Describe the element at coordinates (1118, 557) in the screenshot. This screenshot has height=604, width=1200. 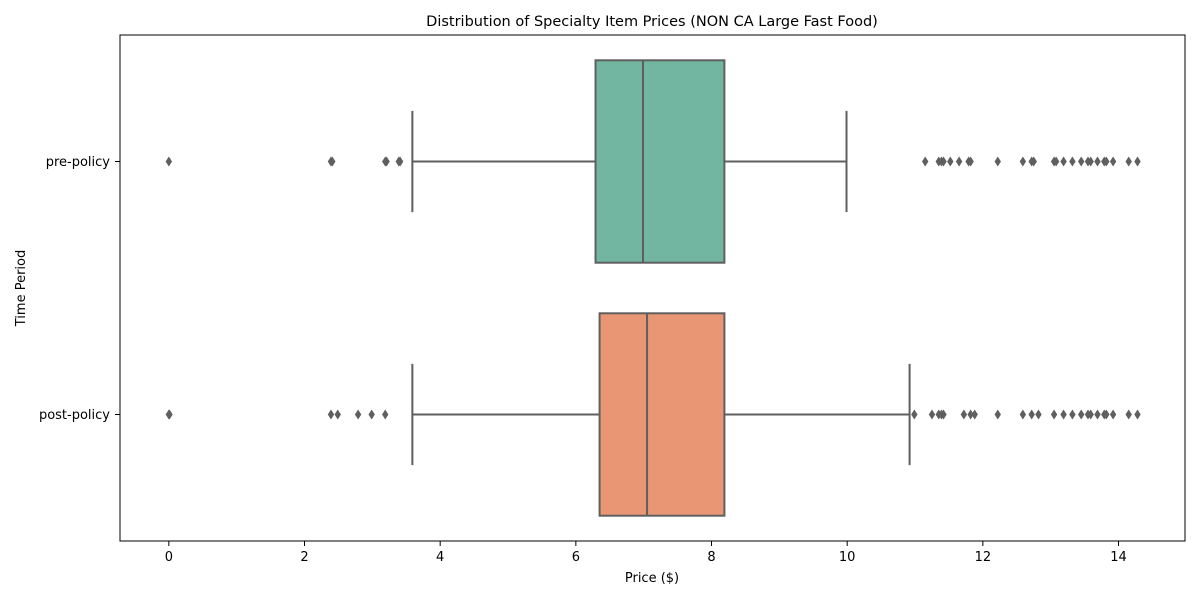
I see `x-tick-label: 14` at that location.